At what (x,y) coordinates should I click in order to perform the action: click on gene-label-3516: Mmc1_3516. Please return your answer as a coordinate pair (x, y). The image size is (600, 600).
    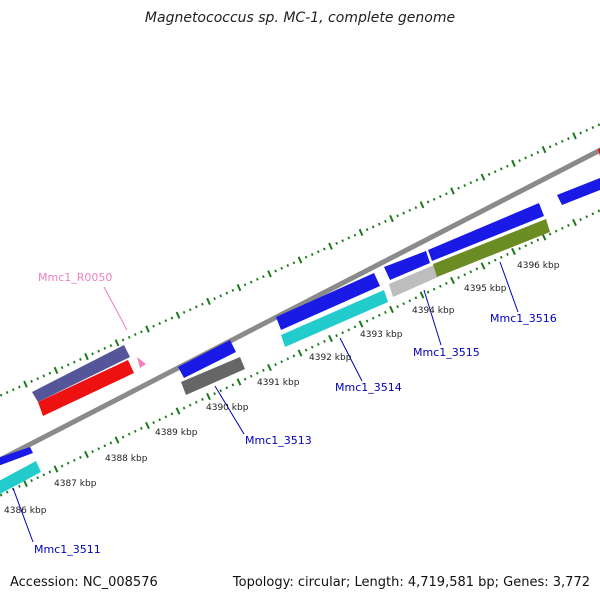
    Looking at the image, I should click on (523, 318).